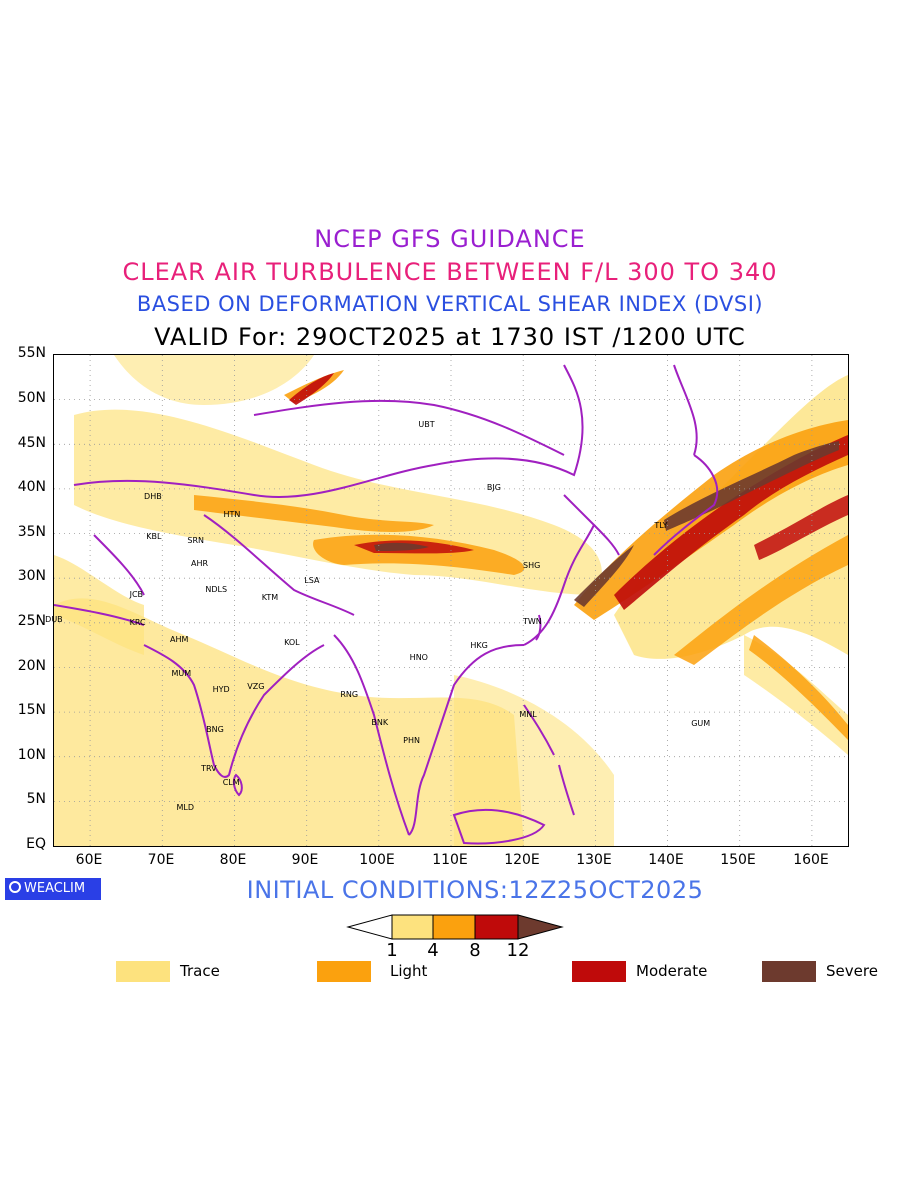 Image resolution: width=900 pixels, height=1200 pixels. I want to click on lon-label: 90E, so click(305, 860).